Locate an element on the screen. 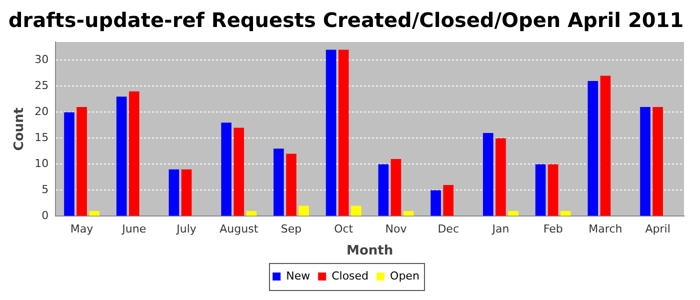 The image size is (700, 300). x-tick-label: March is located at coordinates (605, 229).